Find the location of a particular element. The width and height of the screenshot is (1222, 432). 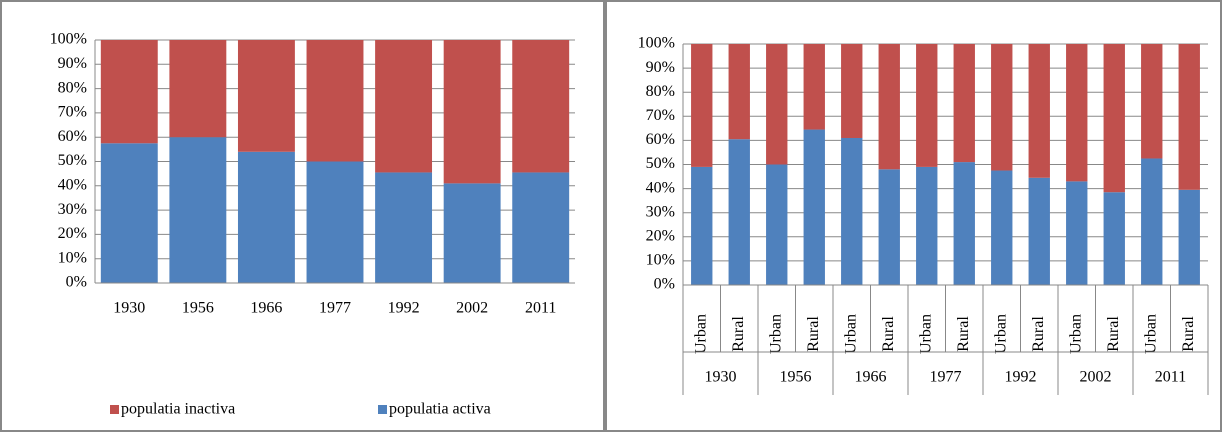

x-tick-label: 2002 is located at coordinates (472, 308).